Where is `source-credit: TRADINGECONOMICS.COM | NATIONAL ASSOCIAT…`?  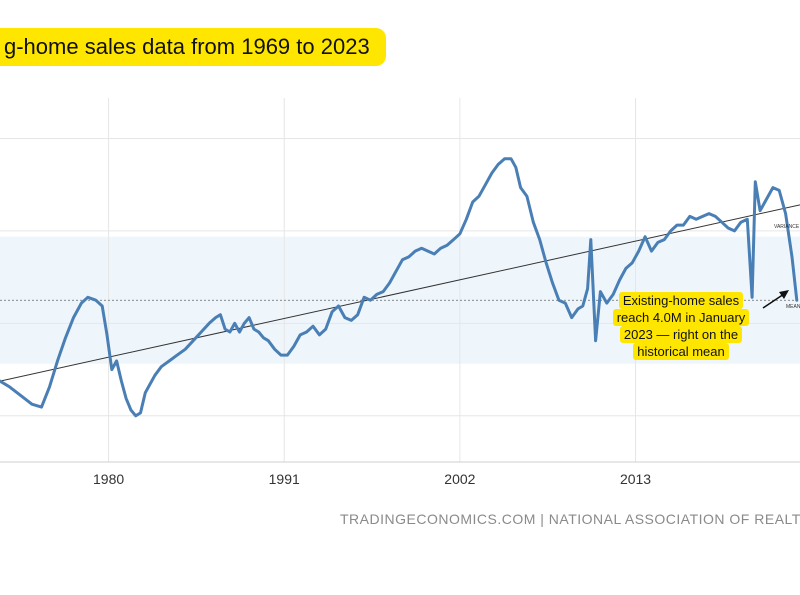
source-credit: TRADINGECONOMICS.COM | NATIONAL ASSOCIAT… is located at coordinates (570, 519).